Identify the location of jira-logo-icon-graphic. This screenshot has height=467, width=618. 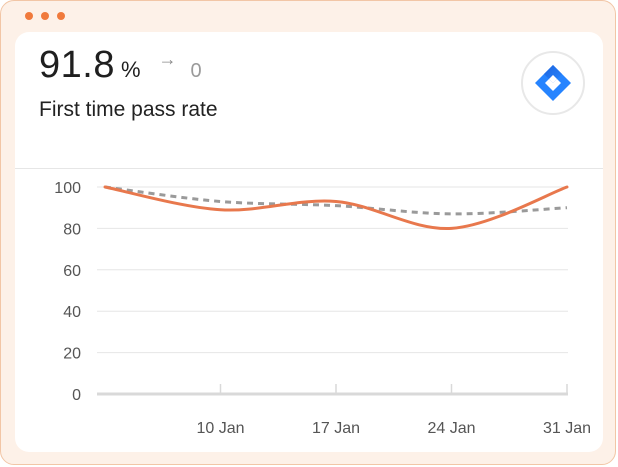
(553, 83).